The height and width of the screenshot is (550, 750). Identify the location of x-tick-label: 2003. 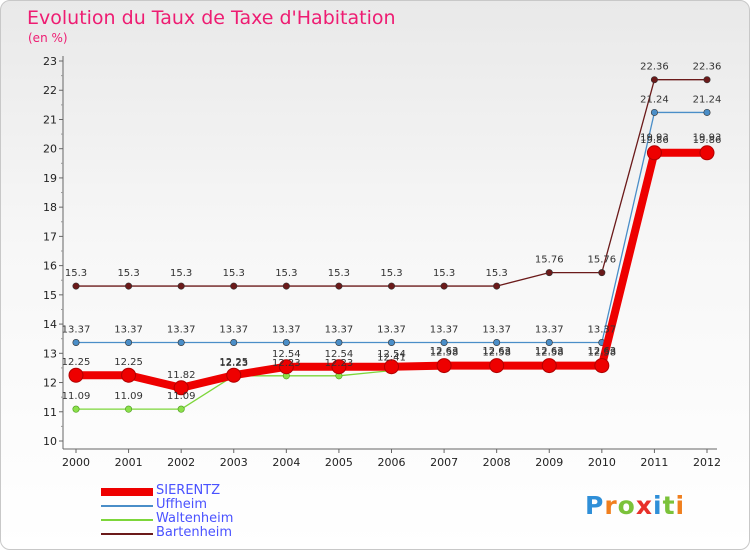
(234, 462).